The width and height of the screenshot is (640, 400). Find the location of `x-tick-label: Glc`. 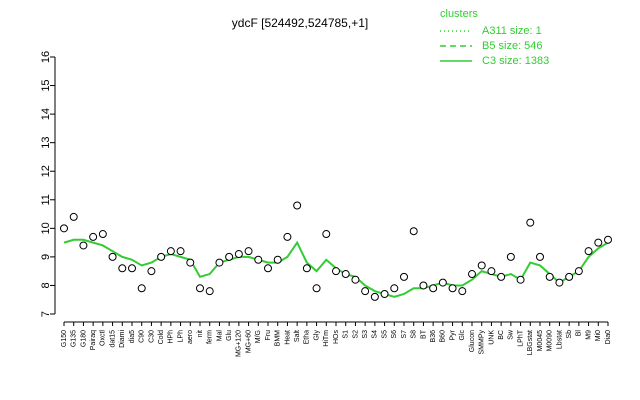

x-tick-label: Glc is located at coordinates (462, 335).